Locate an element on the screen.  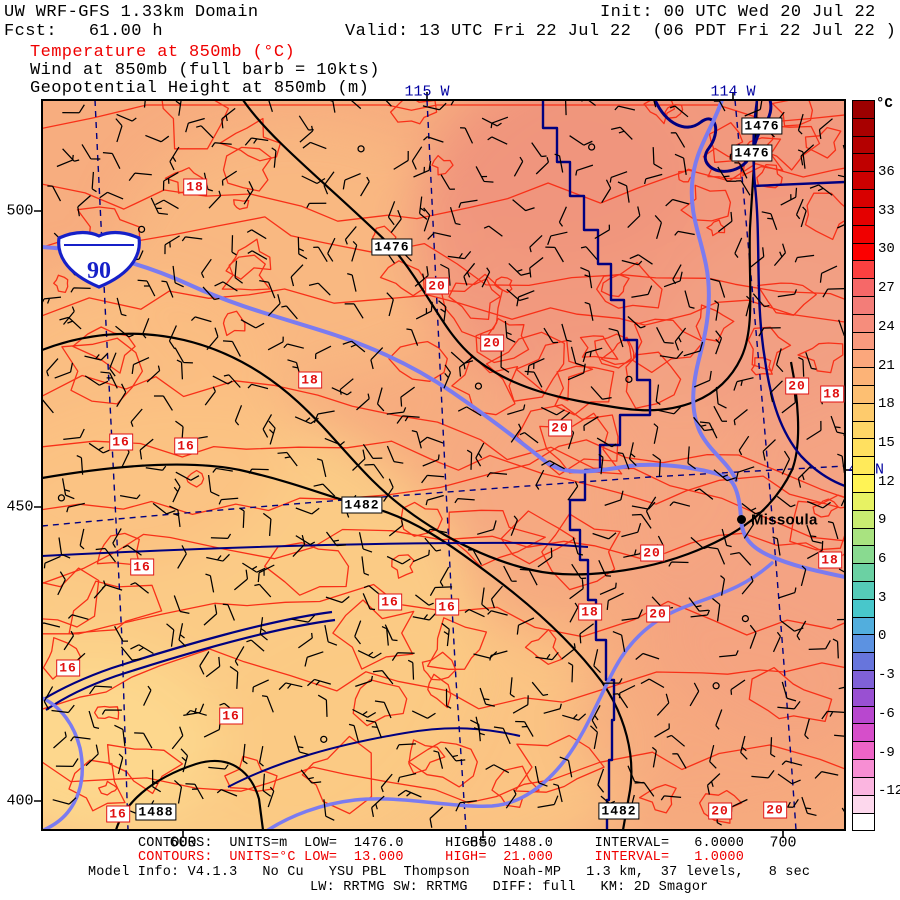
model-title: UW WRF-GFS 1.33km Domain is located at coordinates (131, 12).